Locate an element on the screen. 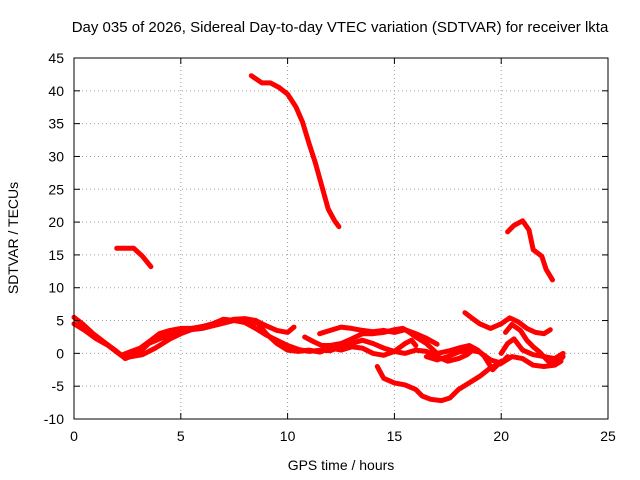  y-axis-label: SDTVAR / TECUs is located at coordinates (13, 238).